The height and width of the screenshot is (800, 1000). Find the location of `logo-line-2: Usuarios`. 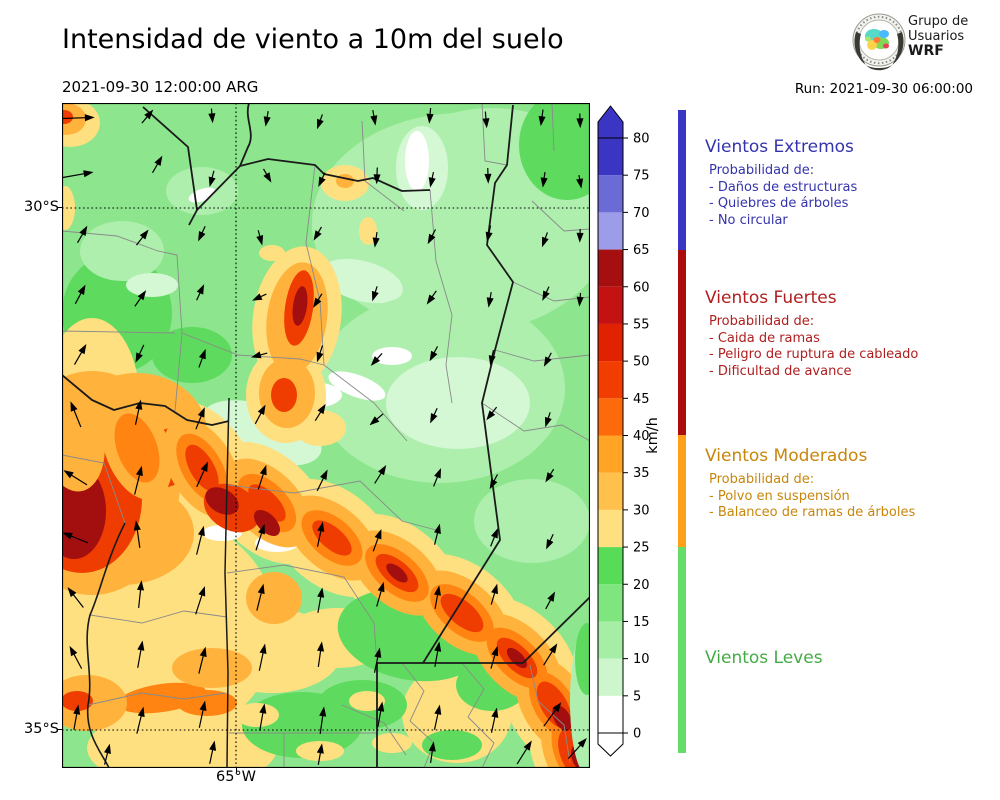

logo-line-2: Usuarios is located at coordinates (936, 36).